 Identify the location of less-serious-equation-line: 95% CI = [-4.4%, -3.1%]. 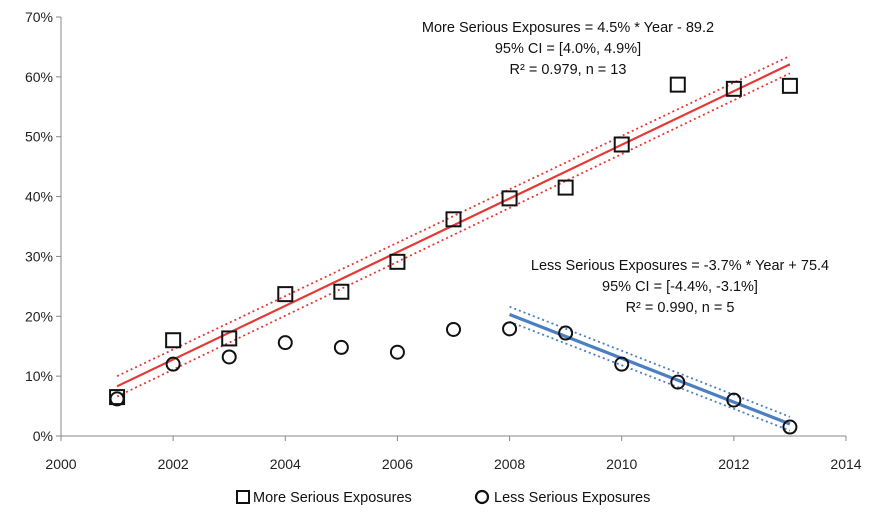
(680, 287).